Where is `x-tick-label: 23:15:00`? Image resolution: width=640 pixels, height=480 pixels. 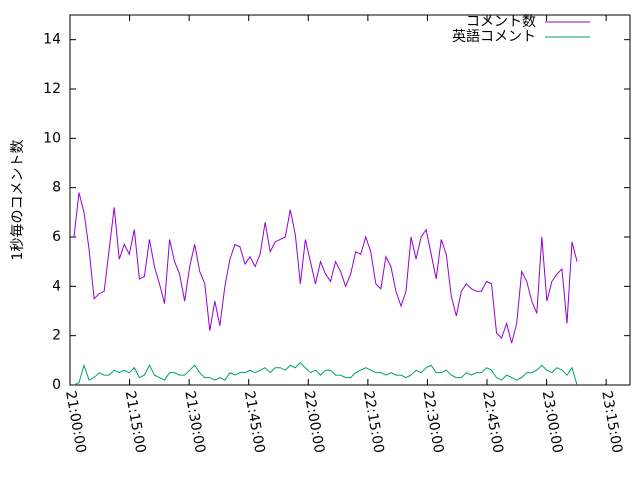 x-tick-label: 23:15:00 is located at coordinates (611, 422).